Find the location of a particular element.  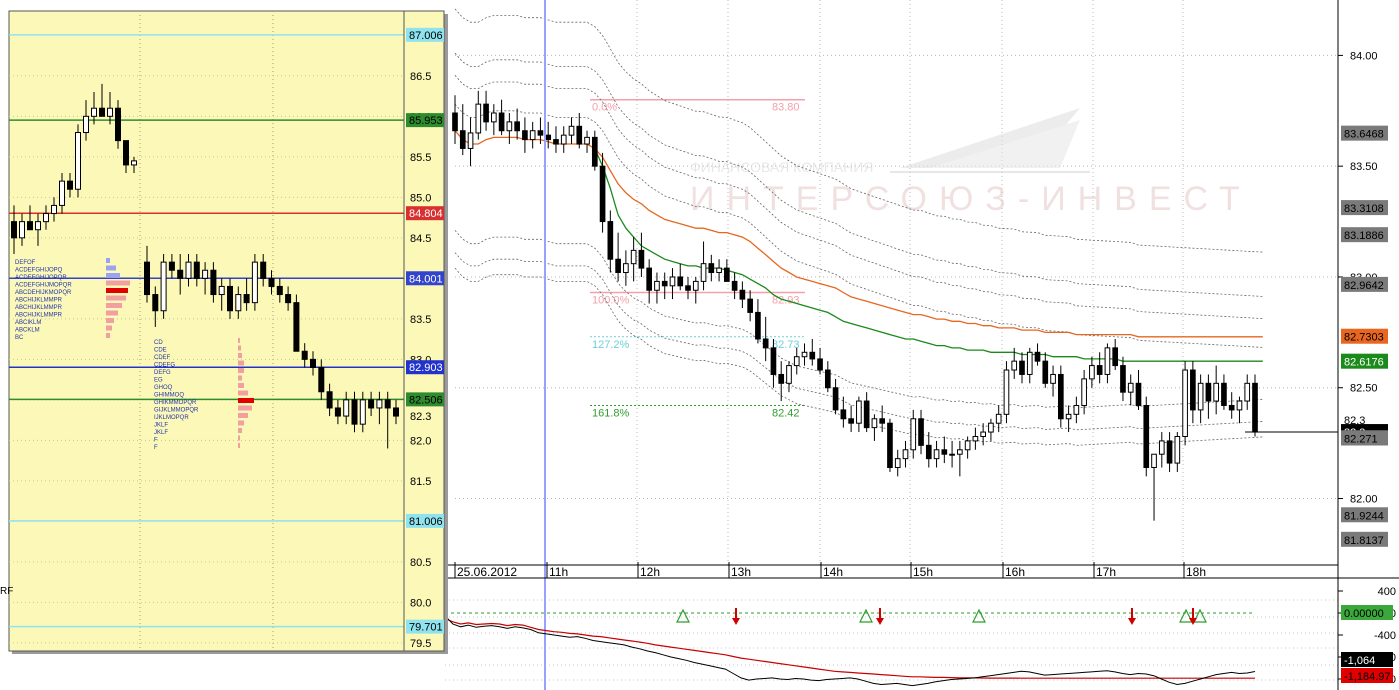

profile-letters: BC is located at coordinates (19, 338).